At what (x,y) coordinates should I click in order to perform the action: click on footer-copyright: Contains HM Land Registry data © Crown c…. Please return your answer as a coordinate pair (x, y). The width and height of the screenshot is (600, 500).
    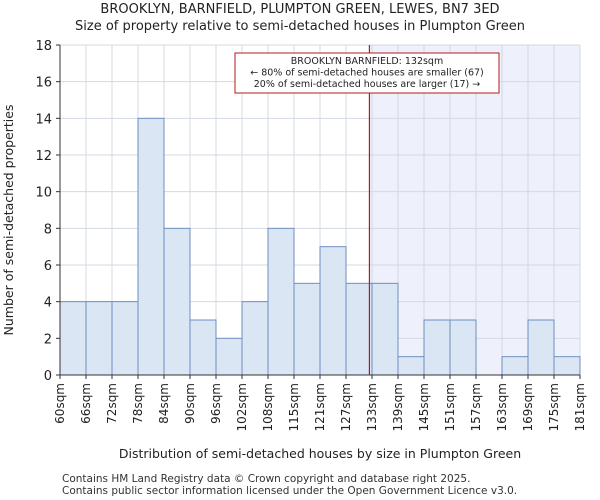
    Looking at the image, I should click on (266, 479).